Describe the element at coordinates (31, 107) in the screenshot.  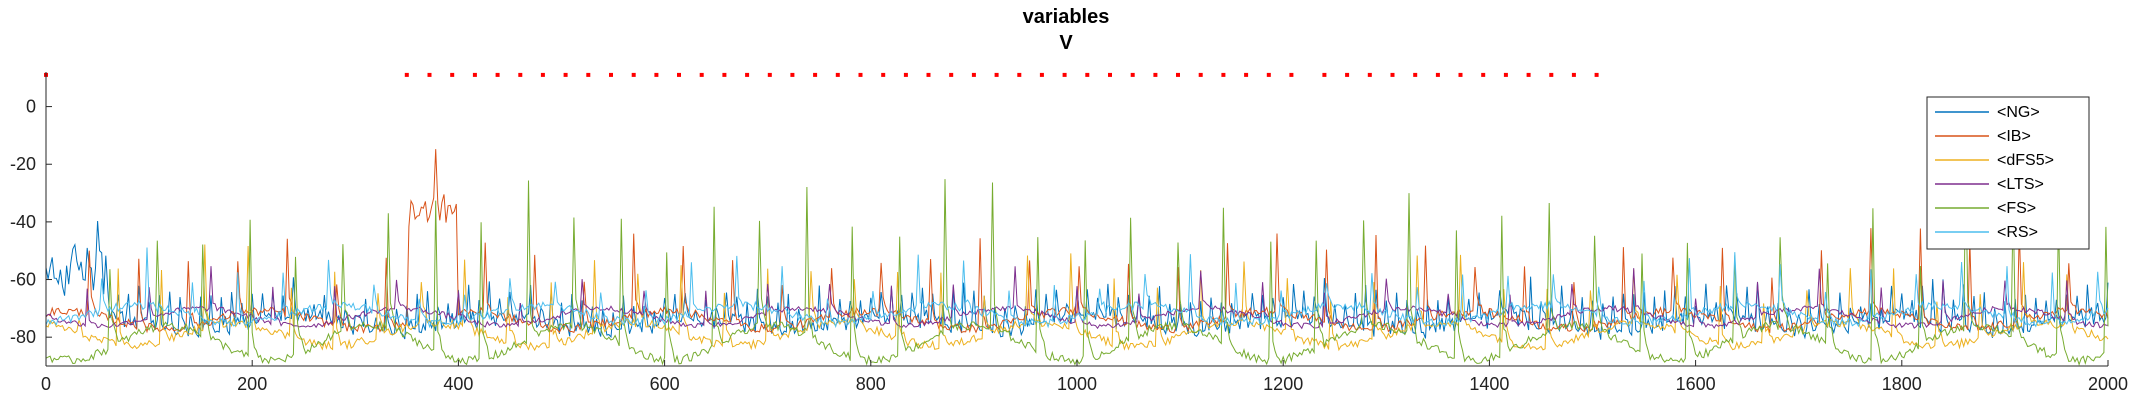
I see `y-tick-label: 0` at that location.